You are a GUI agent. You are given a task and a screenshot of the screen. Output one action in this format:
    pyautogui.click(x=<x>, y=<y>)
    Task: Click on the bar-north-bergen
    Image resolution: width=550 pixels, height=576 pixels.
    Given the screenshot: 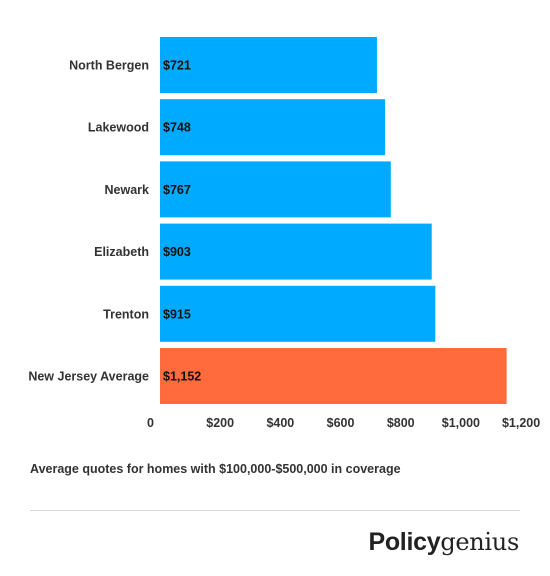 What is the action you would take?
    pyautogui.click(x=268, y=65)
    